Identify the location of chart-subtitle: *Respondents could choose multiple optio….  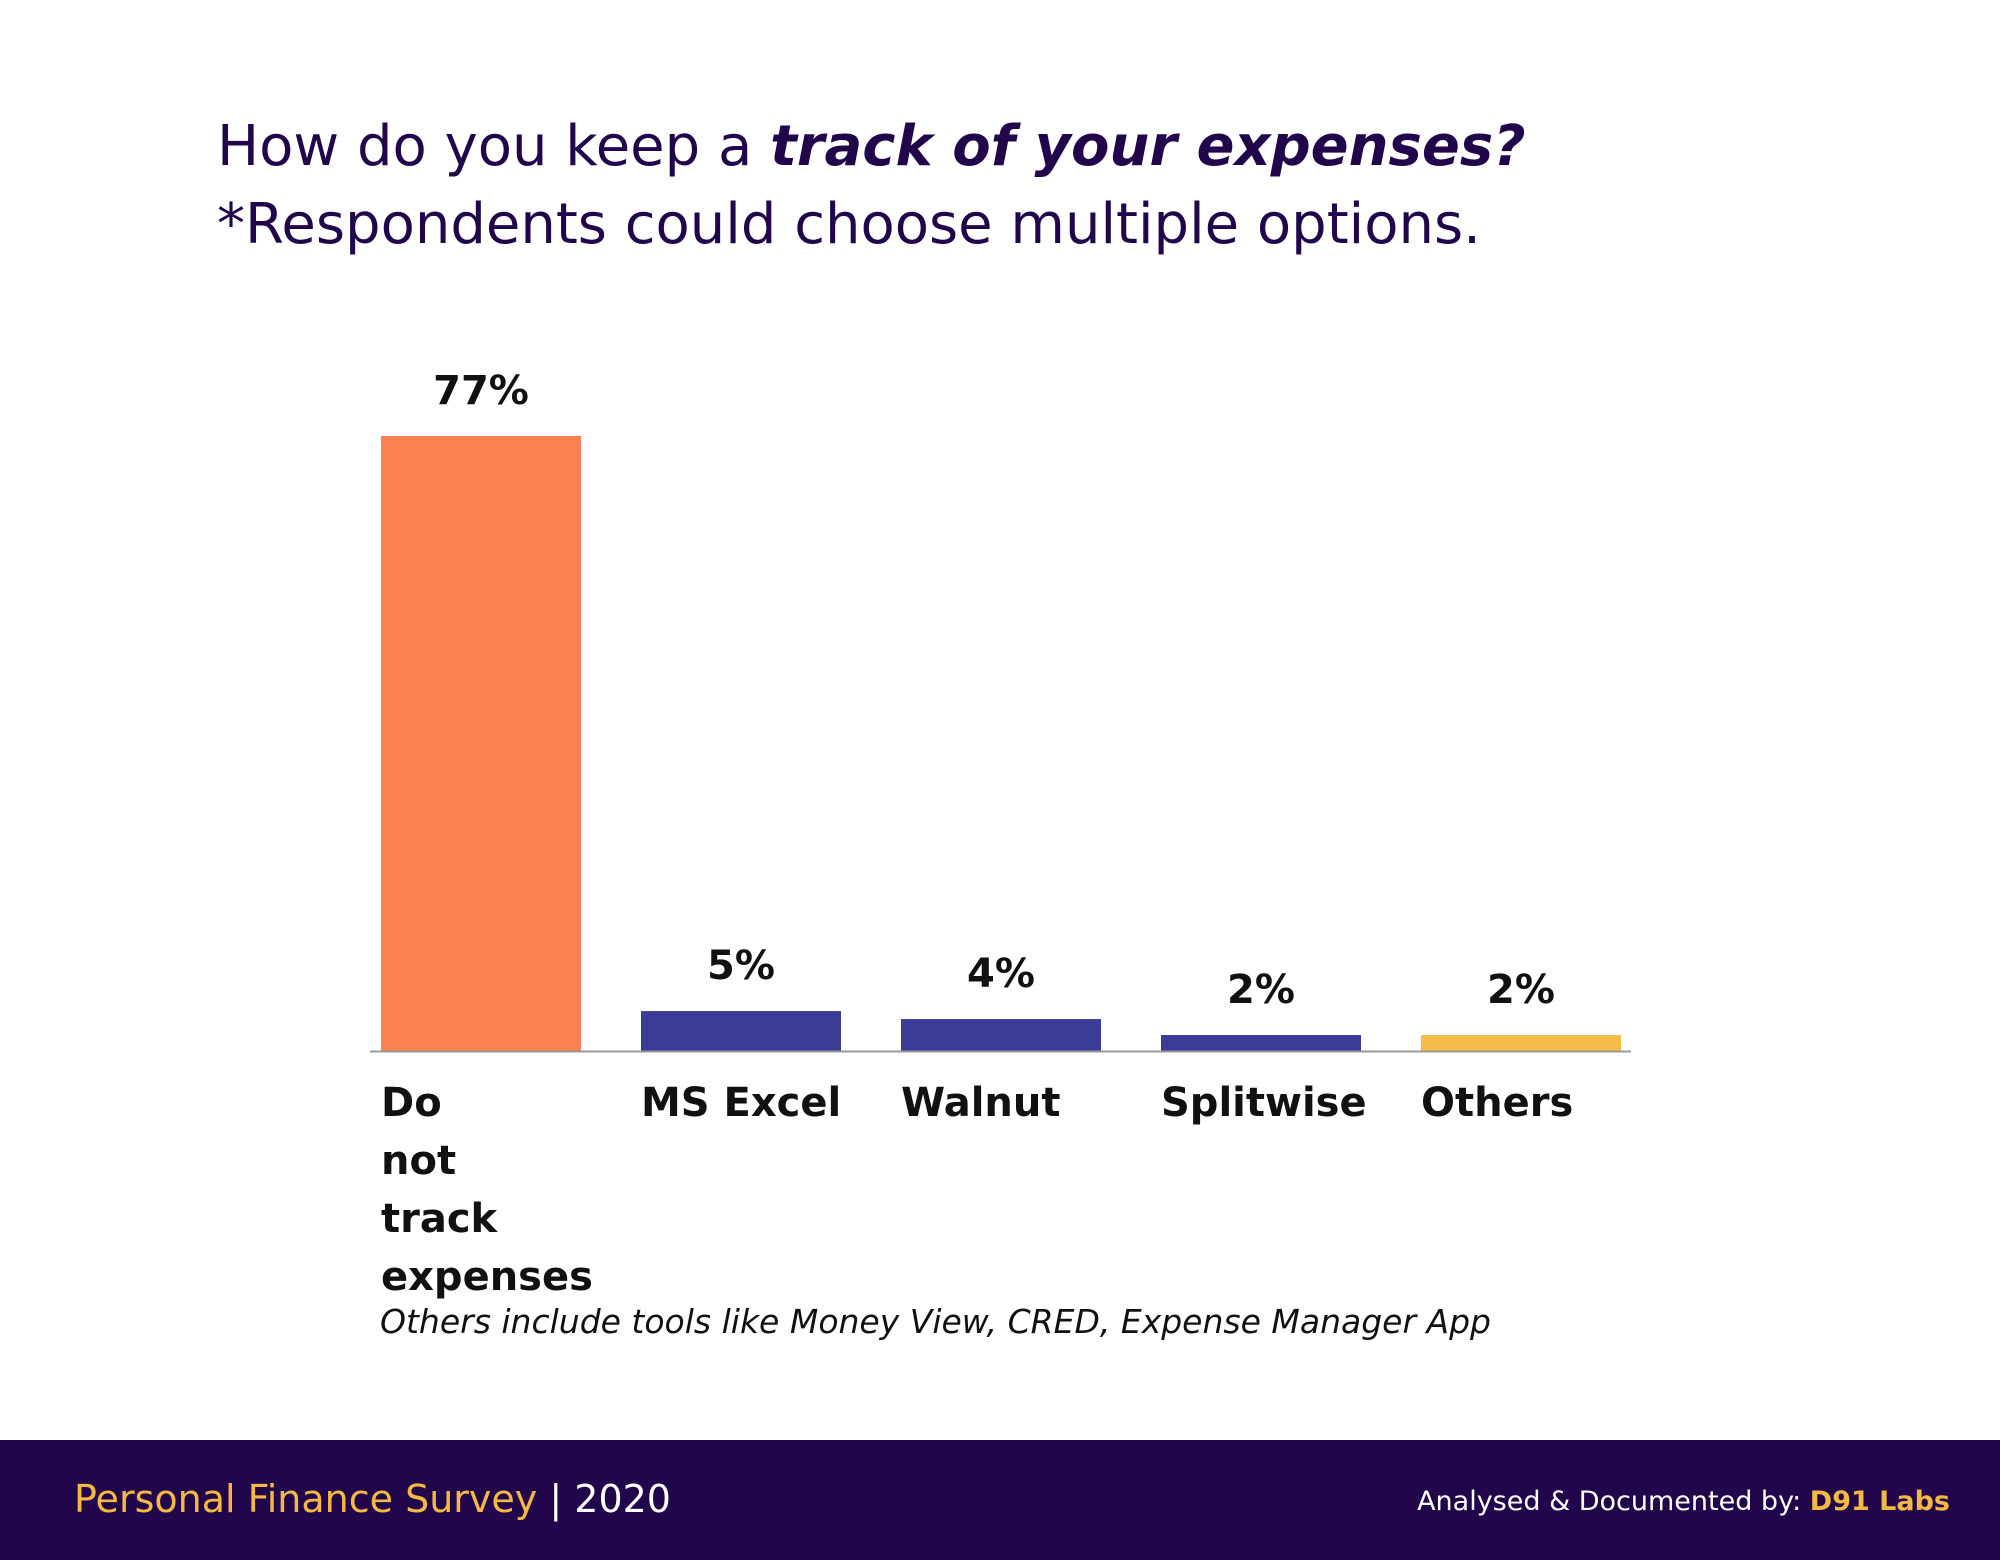
(849, 224).